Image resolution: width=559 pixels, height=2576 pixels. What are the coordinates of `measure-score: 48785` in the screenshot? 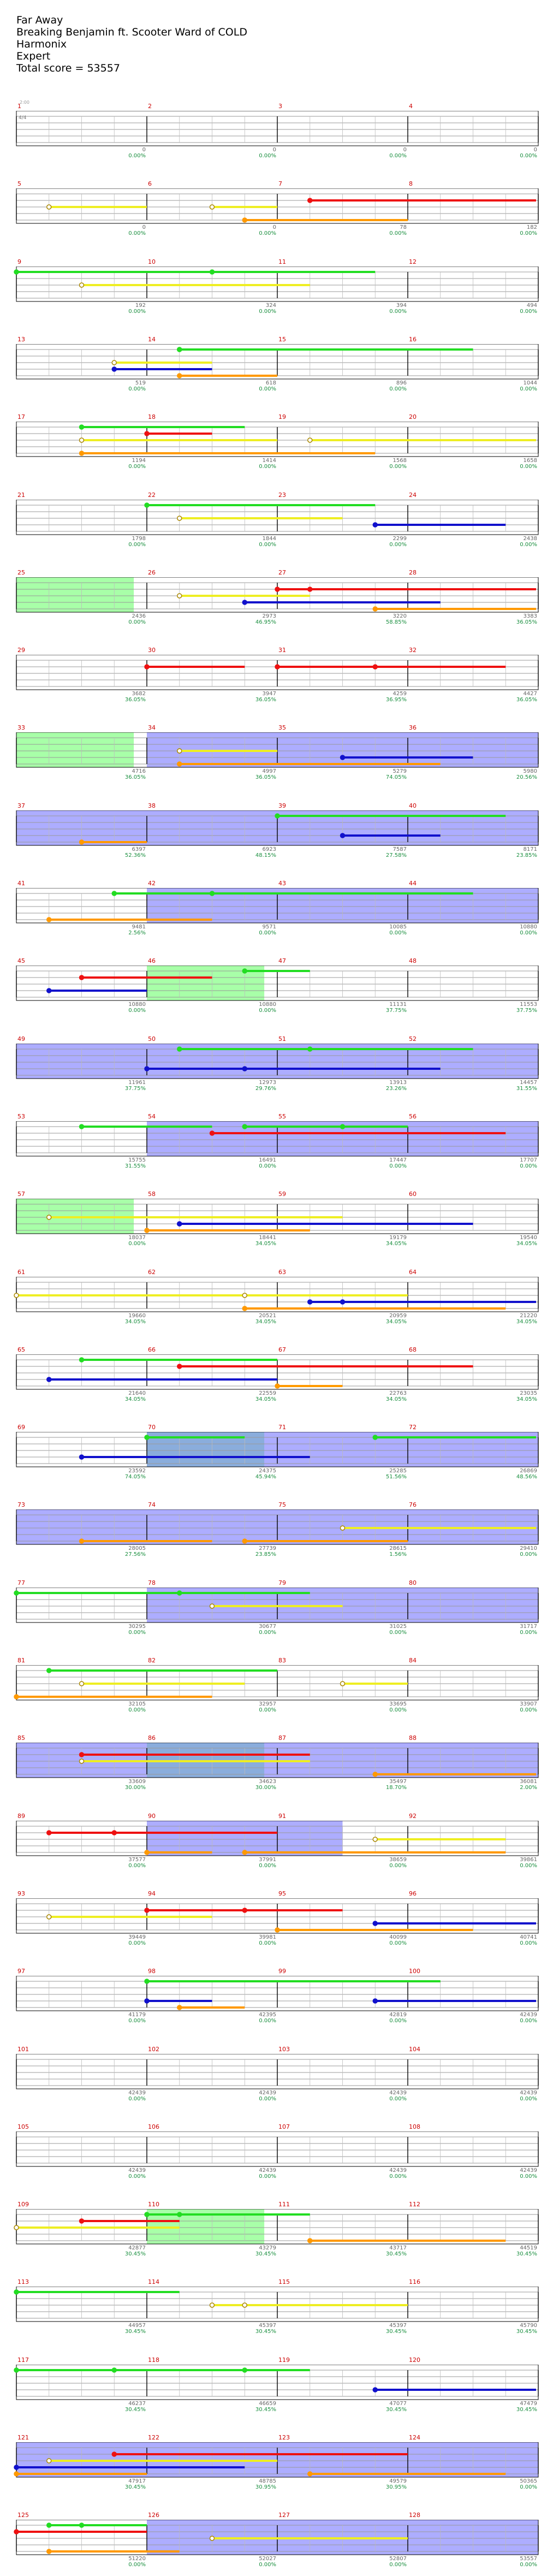 It's located at (267, 2481).